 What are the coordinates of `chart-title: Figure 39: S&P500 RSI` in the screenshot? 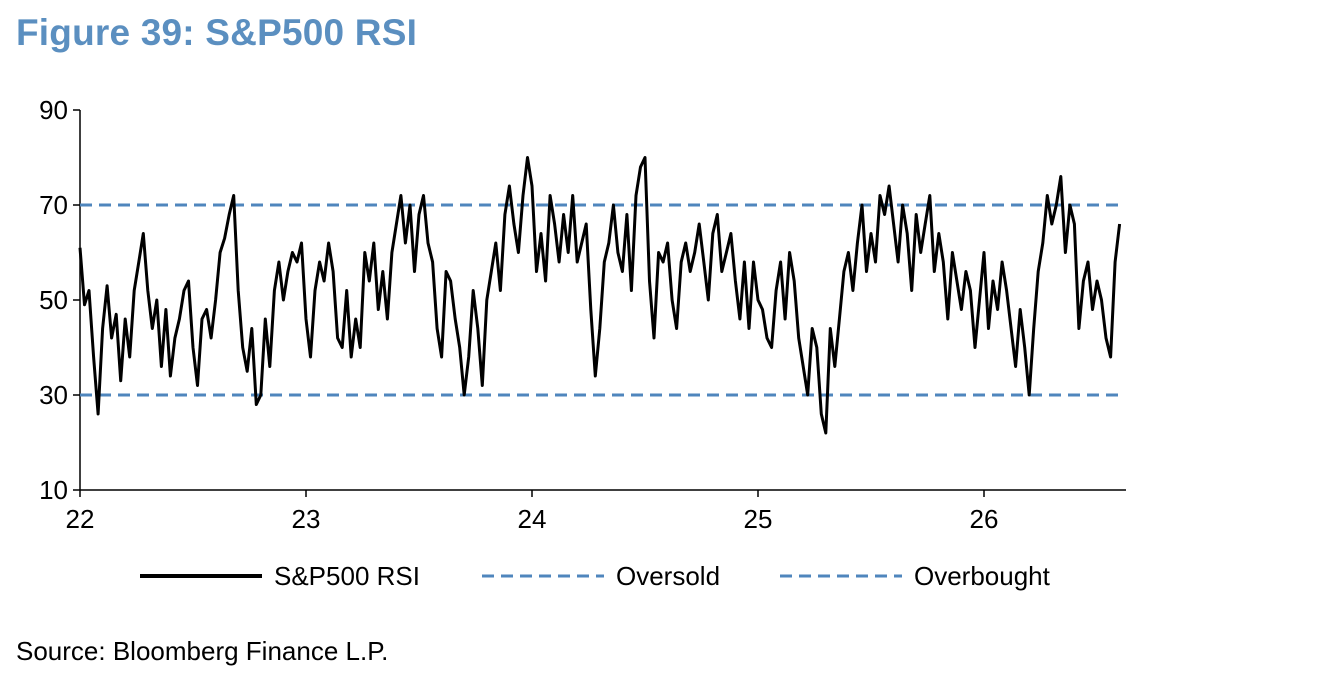 It's located at (217, 32).